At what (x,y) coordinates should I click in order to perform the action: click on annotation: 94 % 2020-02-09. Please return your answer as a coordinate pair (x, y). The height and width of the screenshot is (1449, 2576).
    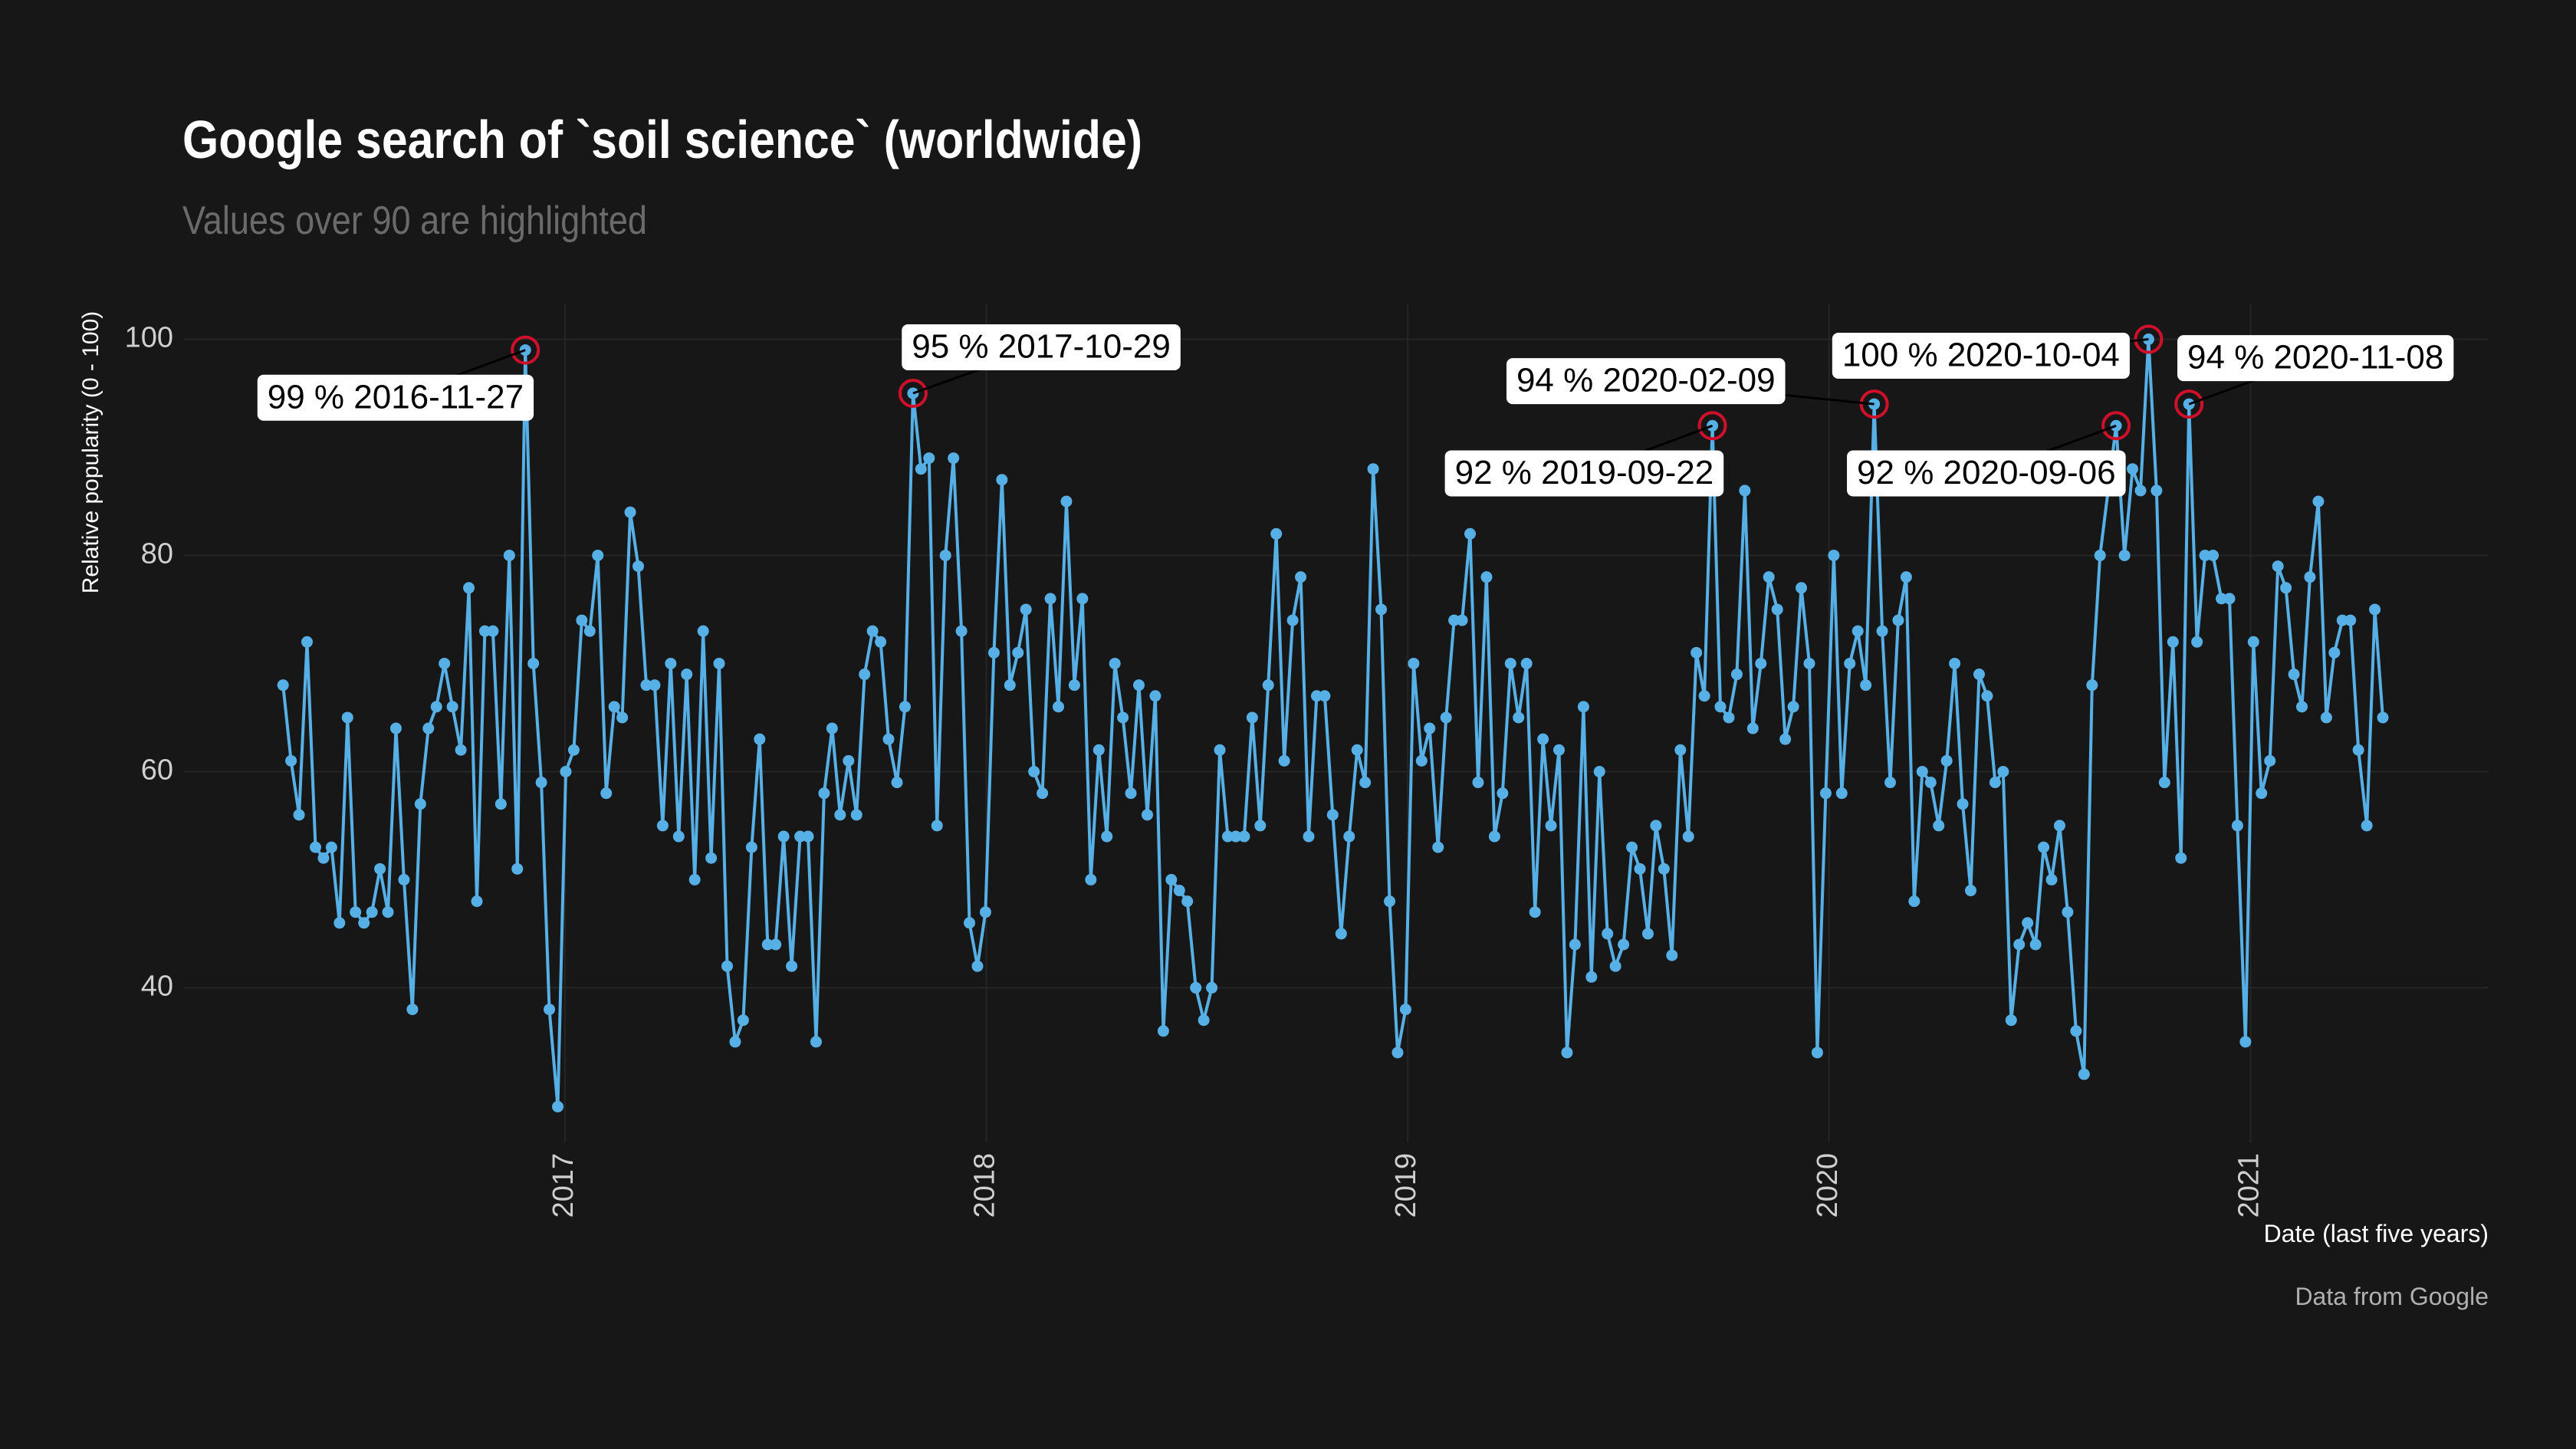
    Looking at the image, I should click on (1646, 382).